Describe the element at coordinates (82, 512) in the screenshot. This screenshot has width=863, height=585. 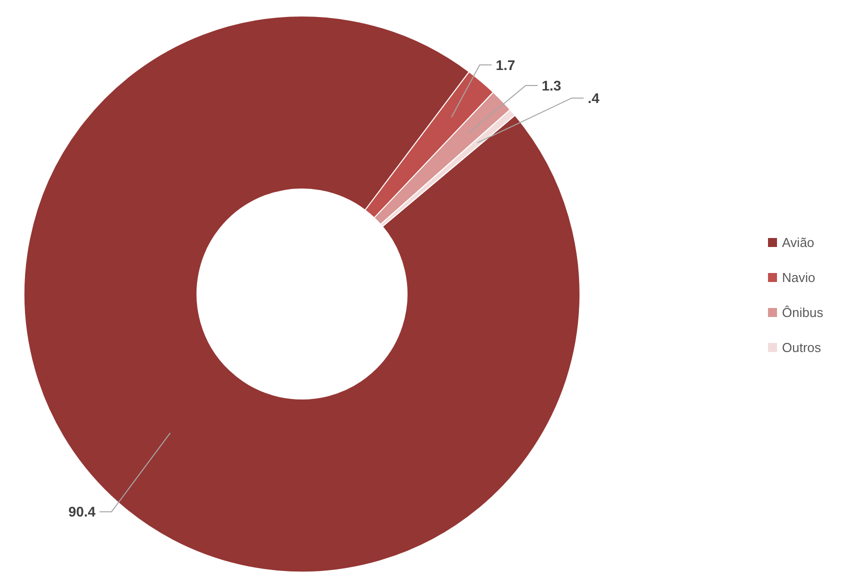
I see `data-label: 90.4` at that location.